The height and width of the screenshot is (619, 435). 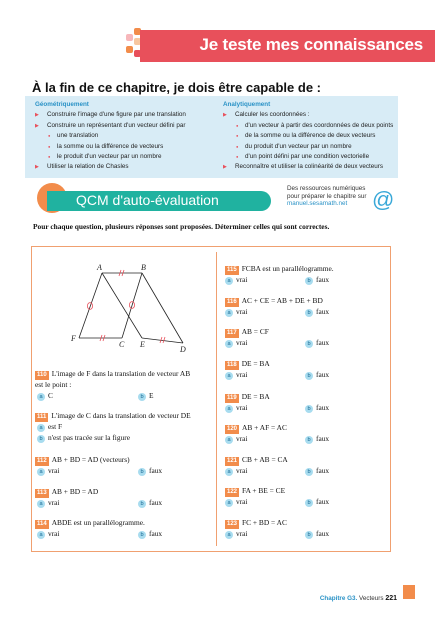 What do you see at coordinates (409, 592) in the screenshot?
I see `page-tab` at bounding box center [409, 592].